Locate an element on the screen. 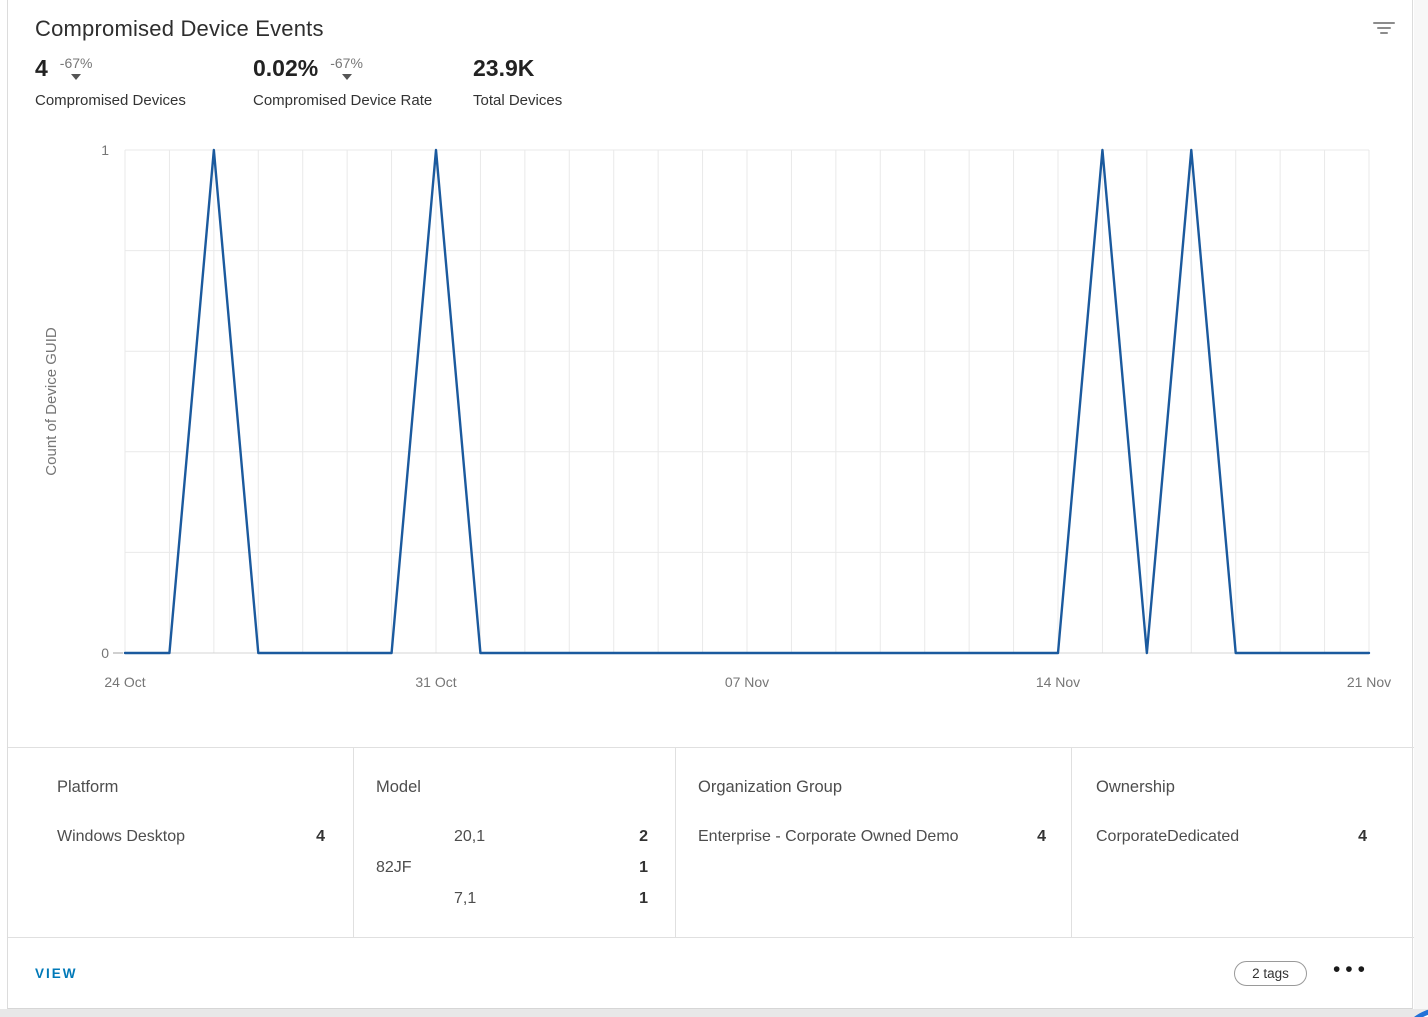 This screenshot has height=1017, width=1428. svg-text: 14 Nov is located at coordinates (1058, 682).